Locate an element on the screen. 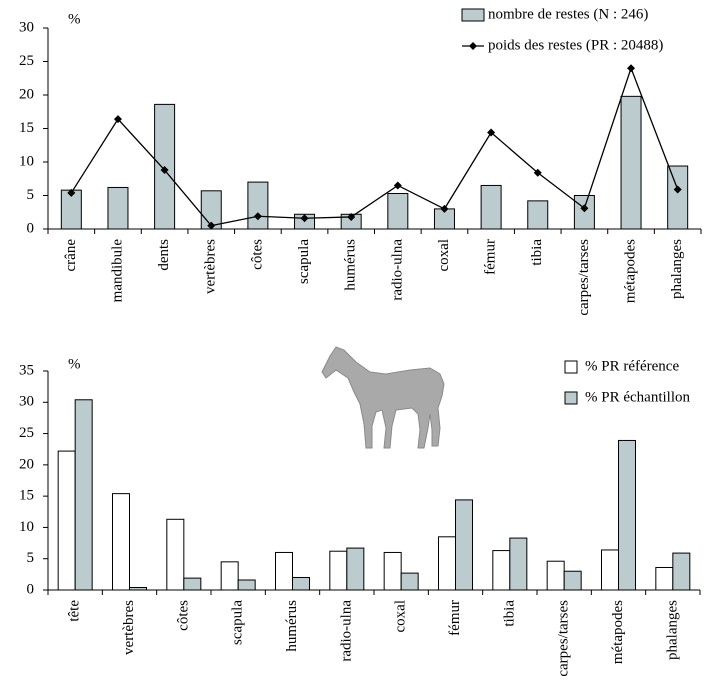 This screenshot has width=711, height=698. y-tick-label: 35 is located at coordinates (26, 370).